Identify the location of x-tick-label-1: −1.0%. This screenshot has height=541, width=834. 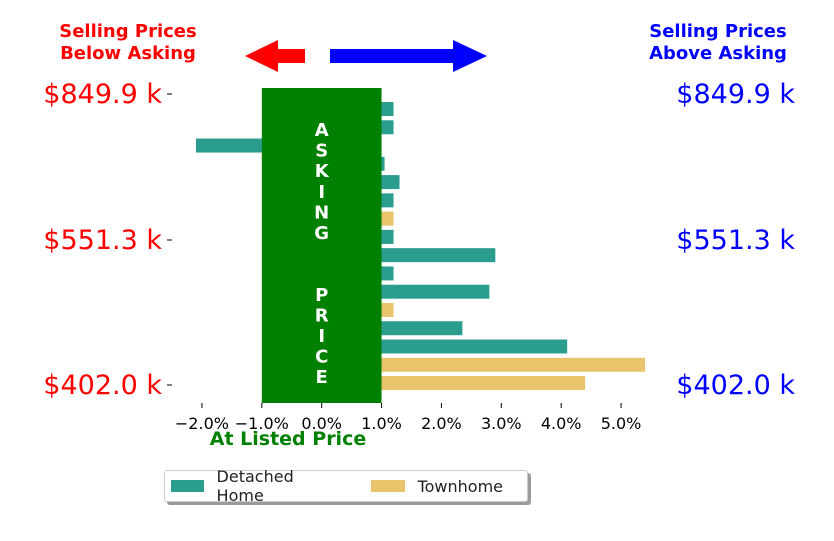
(262, 423).